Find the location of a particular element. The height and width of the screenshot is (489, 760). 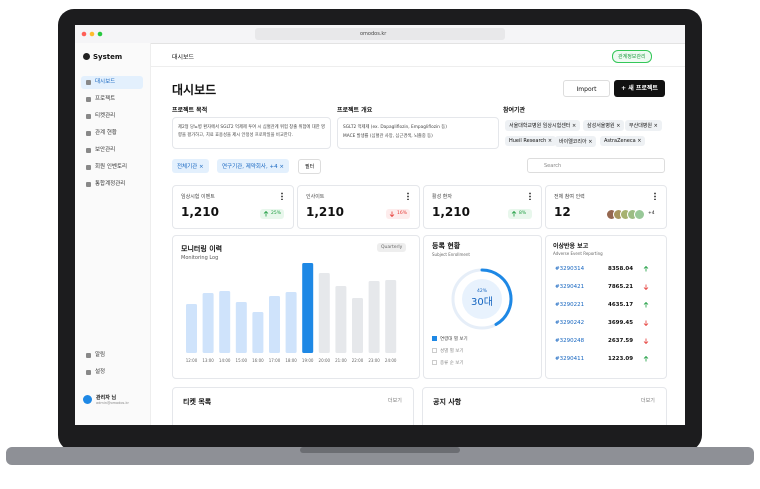

event-id: #3290421 is located at coordinates (570, 287).